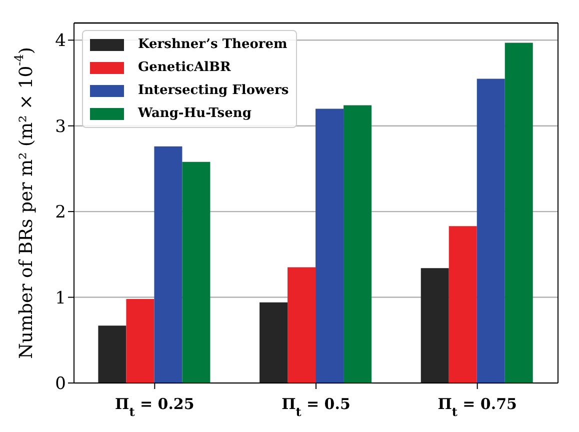 The image size is (579, 432). Describe the element at coordinates (213, 45) in the screenshot. I see `legend-label: Kershner’s Theorem` at that location.